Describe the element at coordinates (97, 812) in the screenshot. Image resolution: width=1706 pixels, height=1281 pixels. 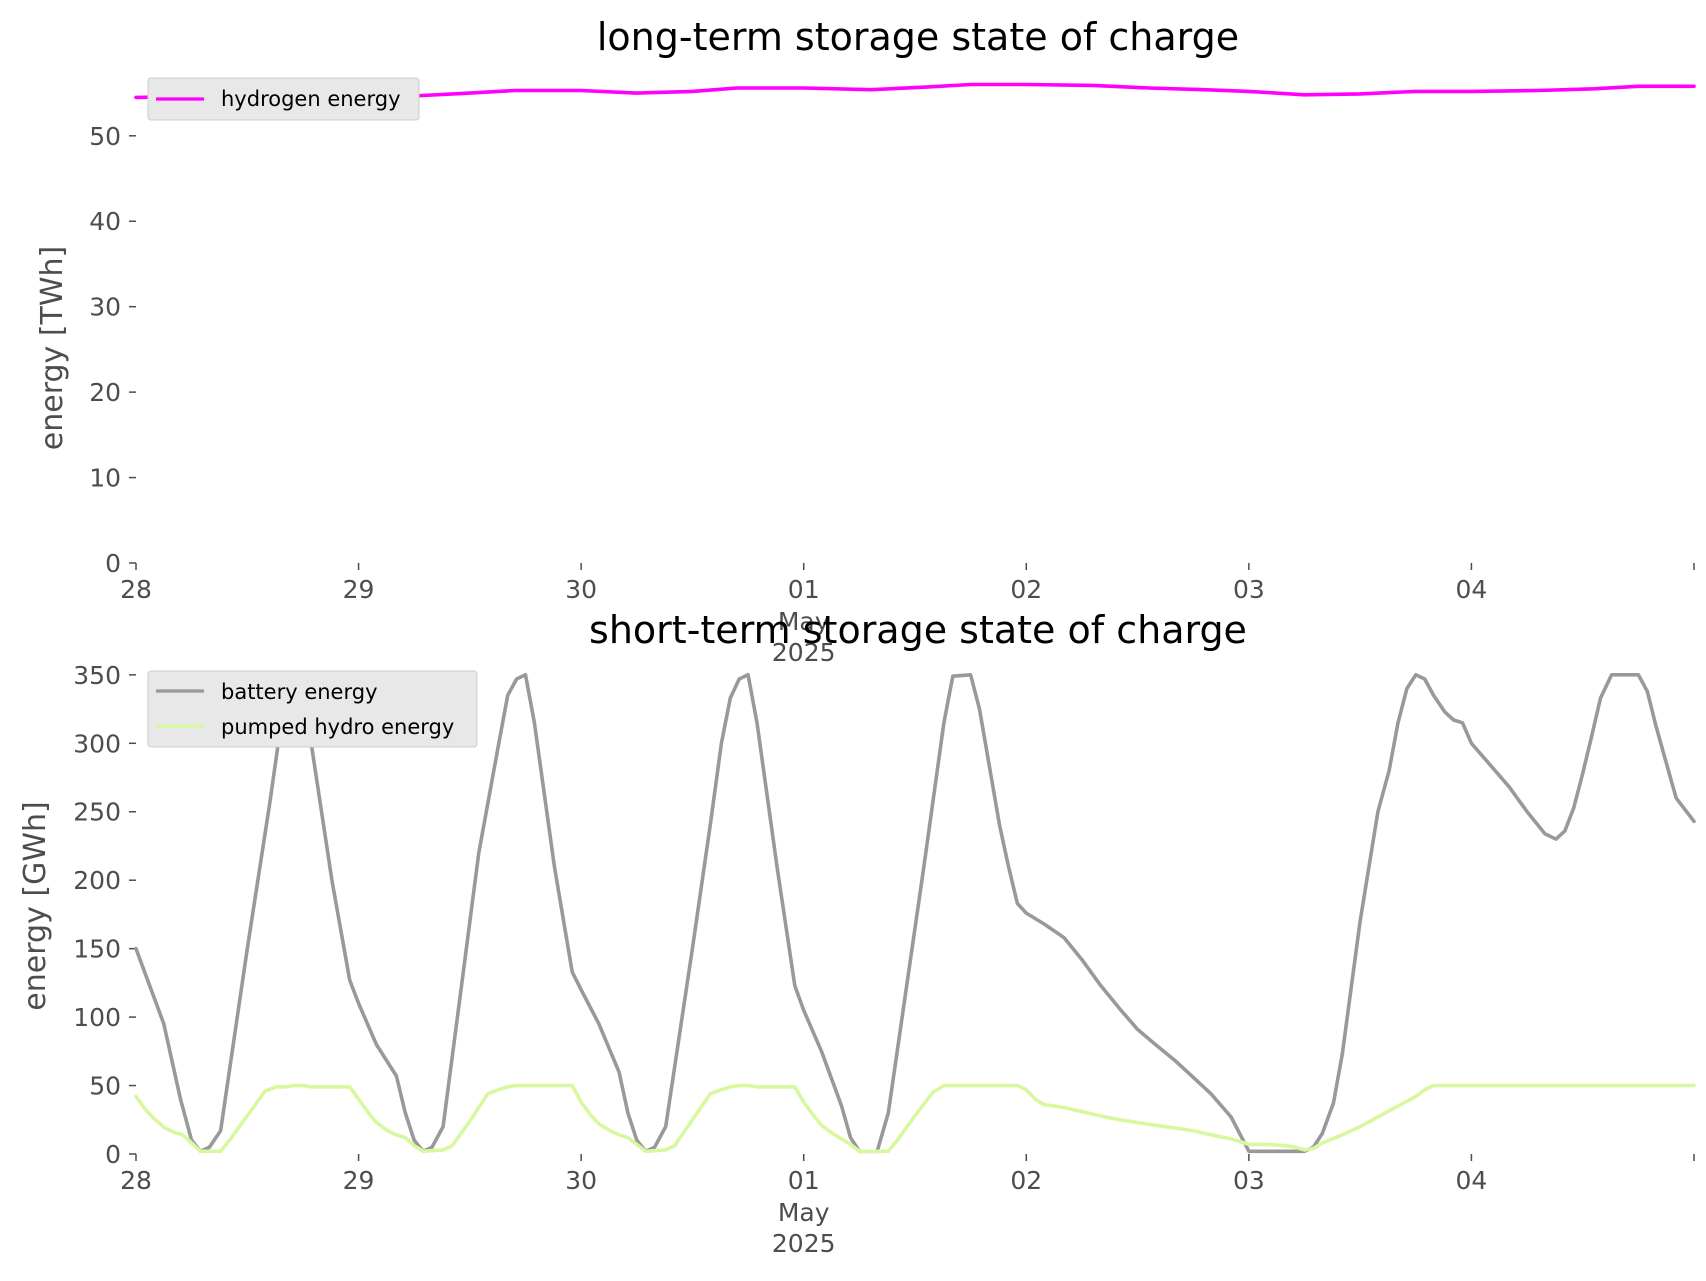
I see `y-tick-label: 250` at that location.